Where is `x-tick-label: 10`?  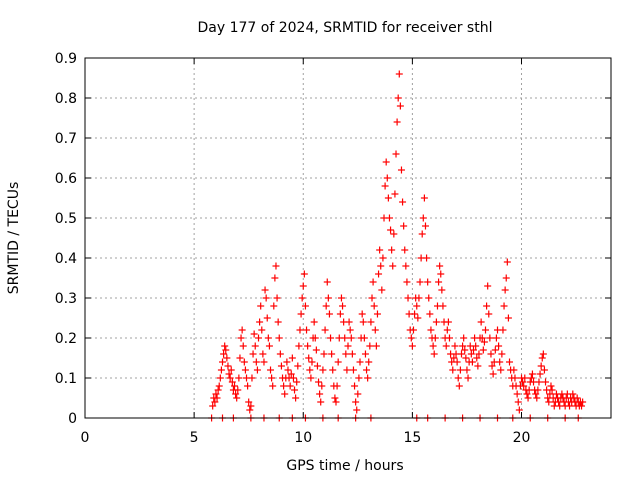 x-tick-label: 10 is located at coordinates (303, 438).